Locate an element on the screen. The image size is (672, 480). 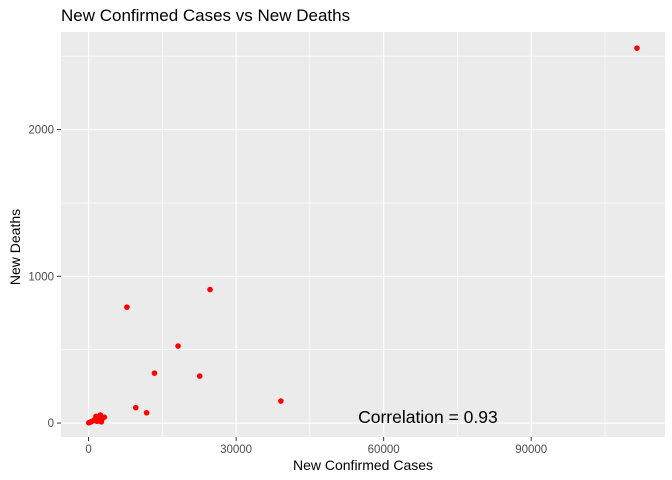
x-tick-label: 0 is located at coordinates (88, 450).